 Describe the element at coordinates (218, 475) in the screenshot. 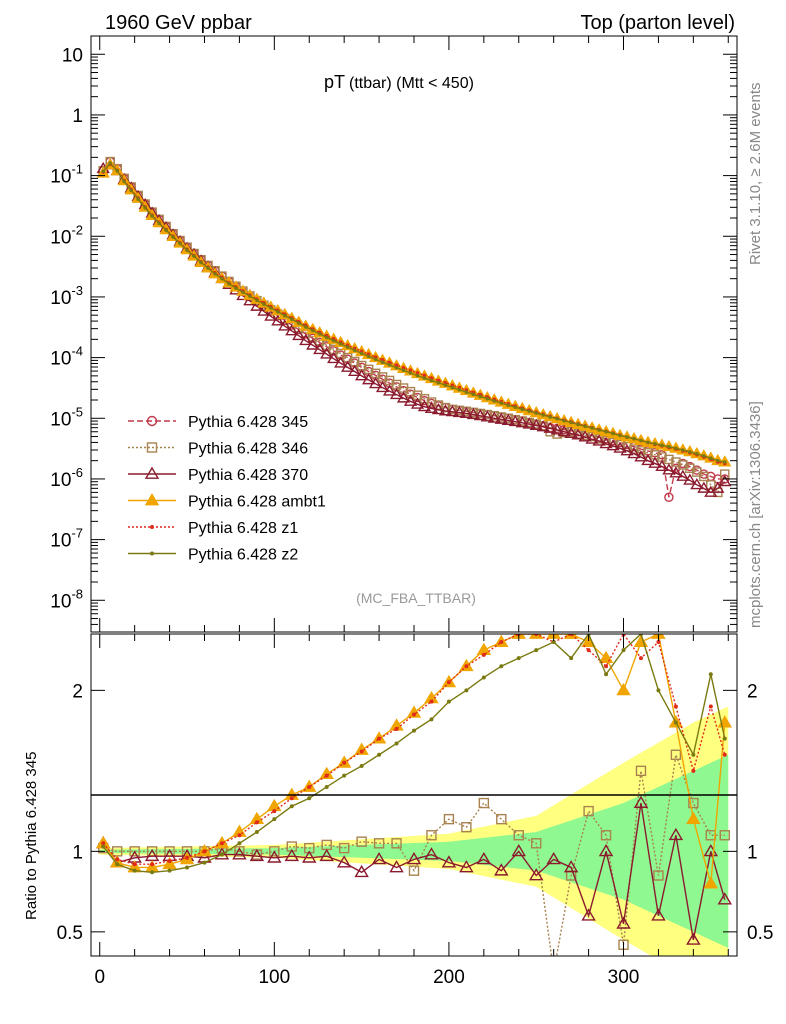

I see `legend-item-370: Pythia 6.428 370` at that location.